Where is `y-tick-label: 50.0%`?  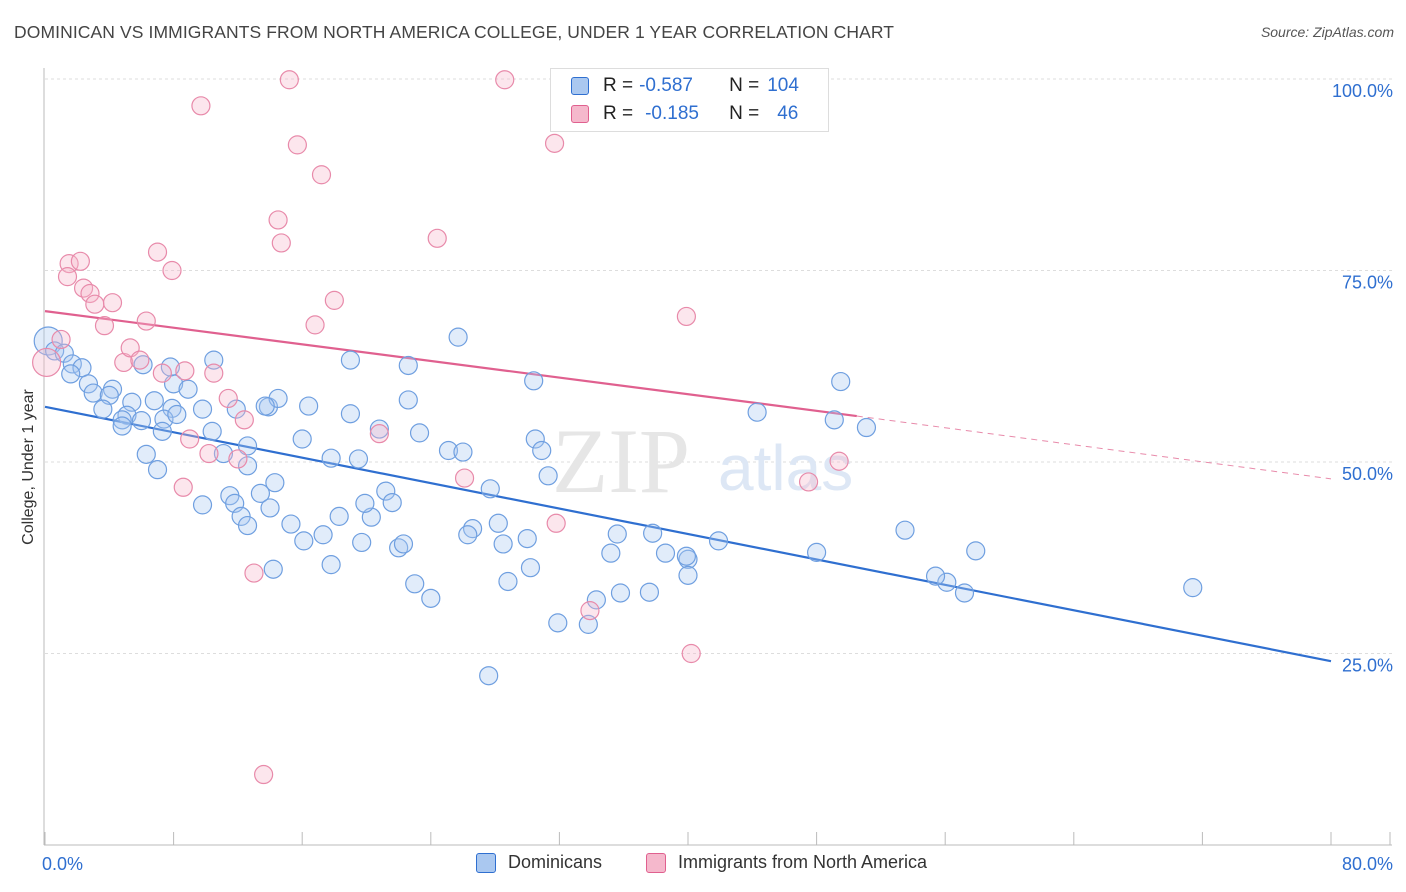
y-tick-label: 50.0% is located at coordinates (1367, 474).